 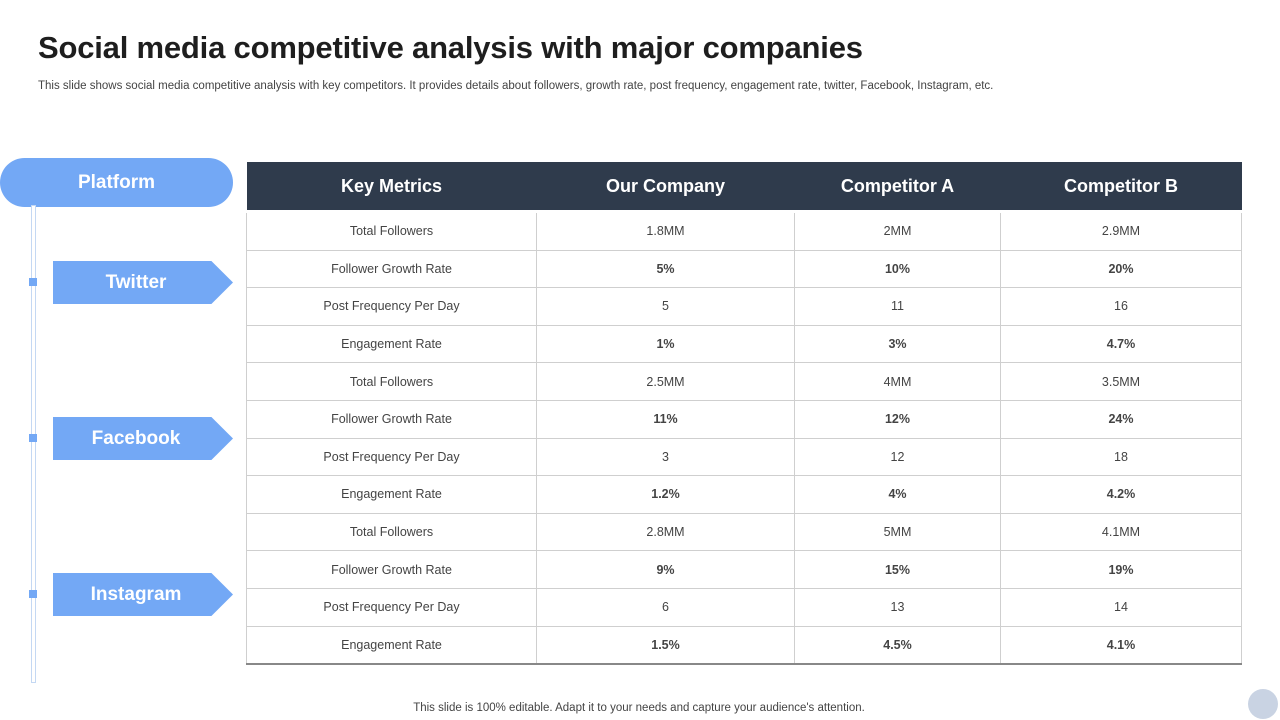 I want to click on our-company-cell: 9%, so click(x=665, y=569).